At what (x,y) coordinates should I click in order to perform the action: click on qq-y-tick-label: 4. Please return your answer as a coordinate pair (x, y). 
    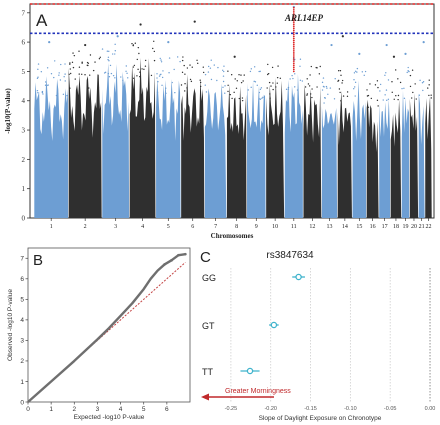
    Looking at the image, I should click on (22, 320).